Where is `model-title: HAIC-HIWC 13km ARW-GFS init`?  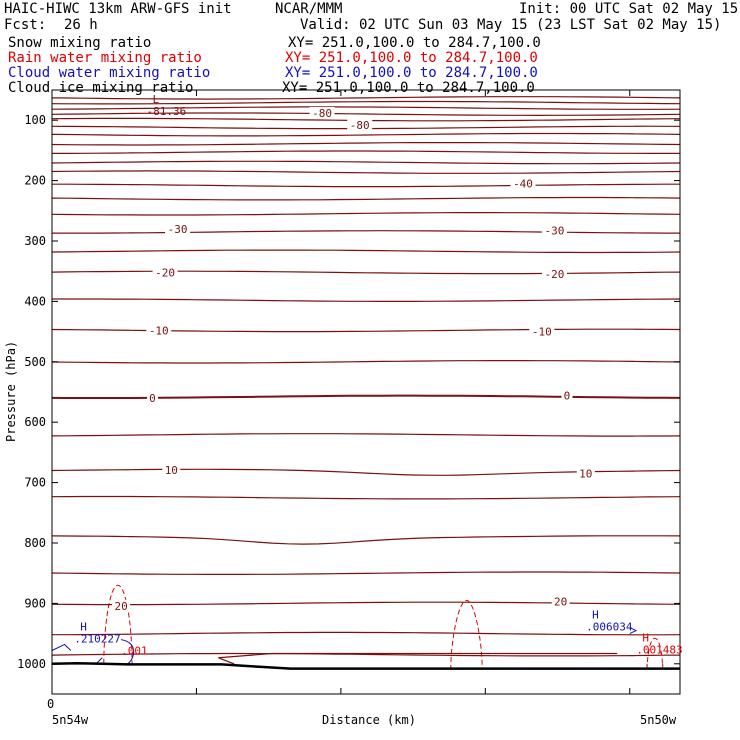
model-title: HAIC-HIWC 13km ARW-GFS init is located at coordinates (118, 9).